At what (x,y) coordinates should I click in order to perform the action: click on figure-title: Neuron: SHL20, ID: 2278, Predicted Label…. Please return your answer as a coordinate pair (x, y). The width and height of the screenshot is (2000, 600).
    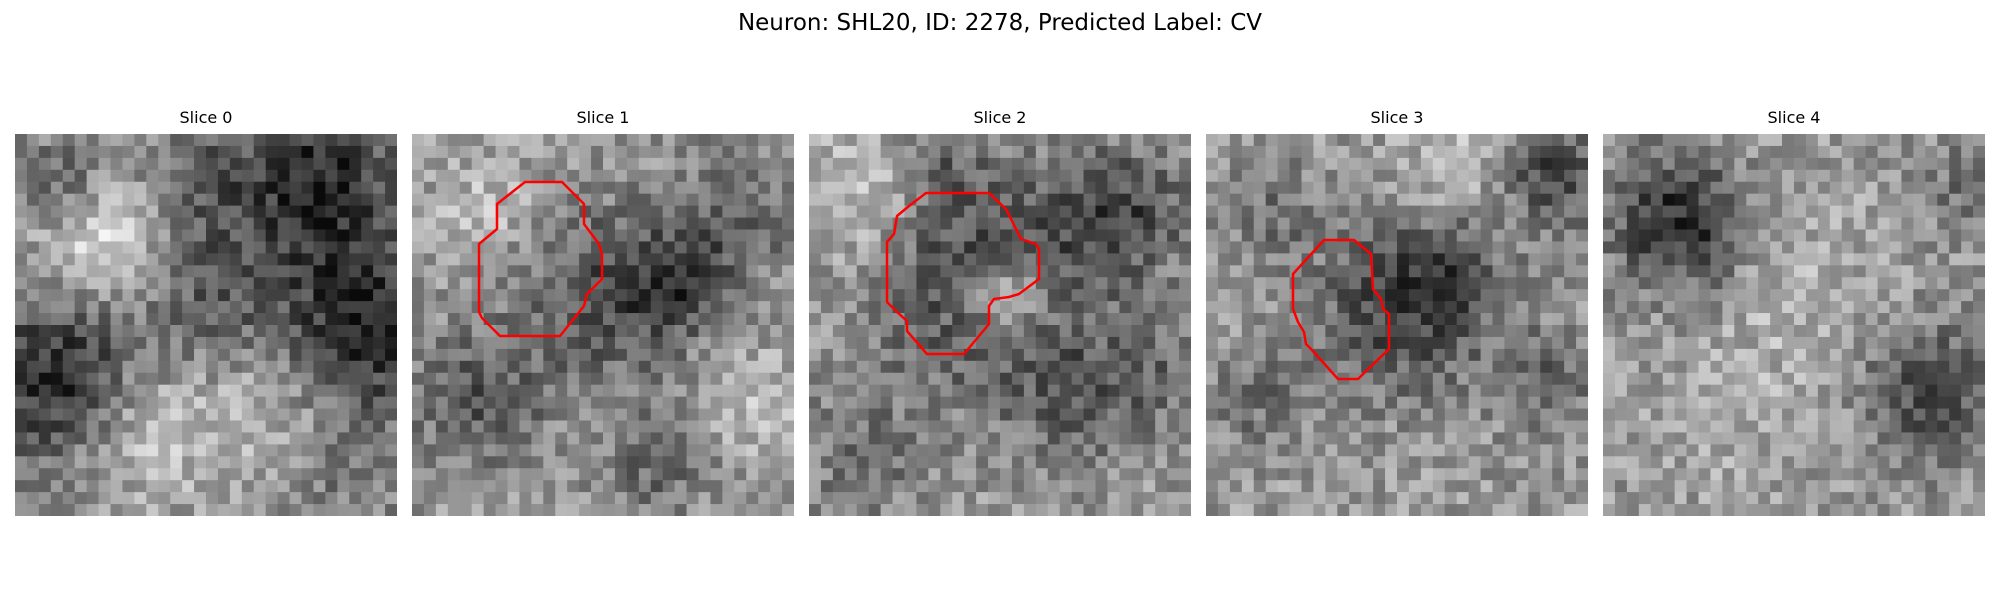
    Looking at the image, I should click on (1000, 23).